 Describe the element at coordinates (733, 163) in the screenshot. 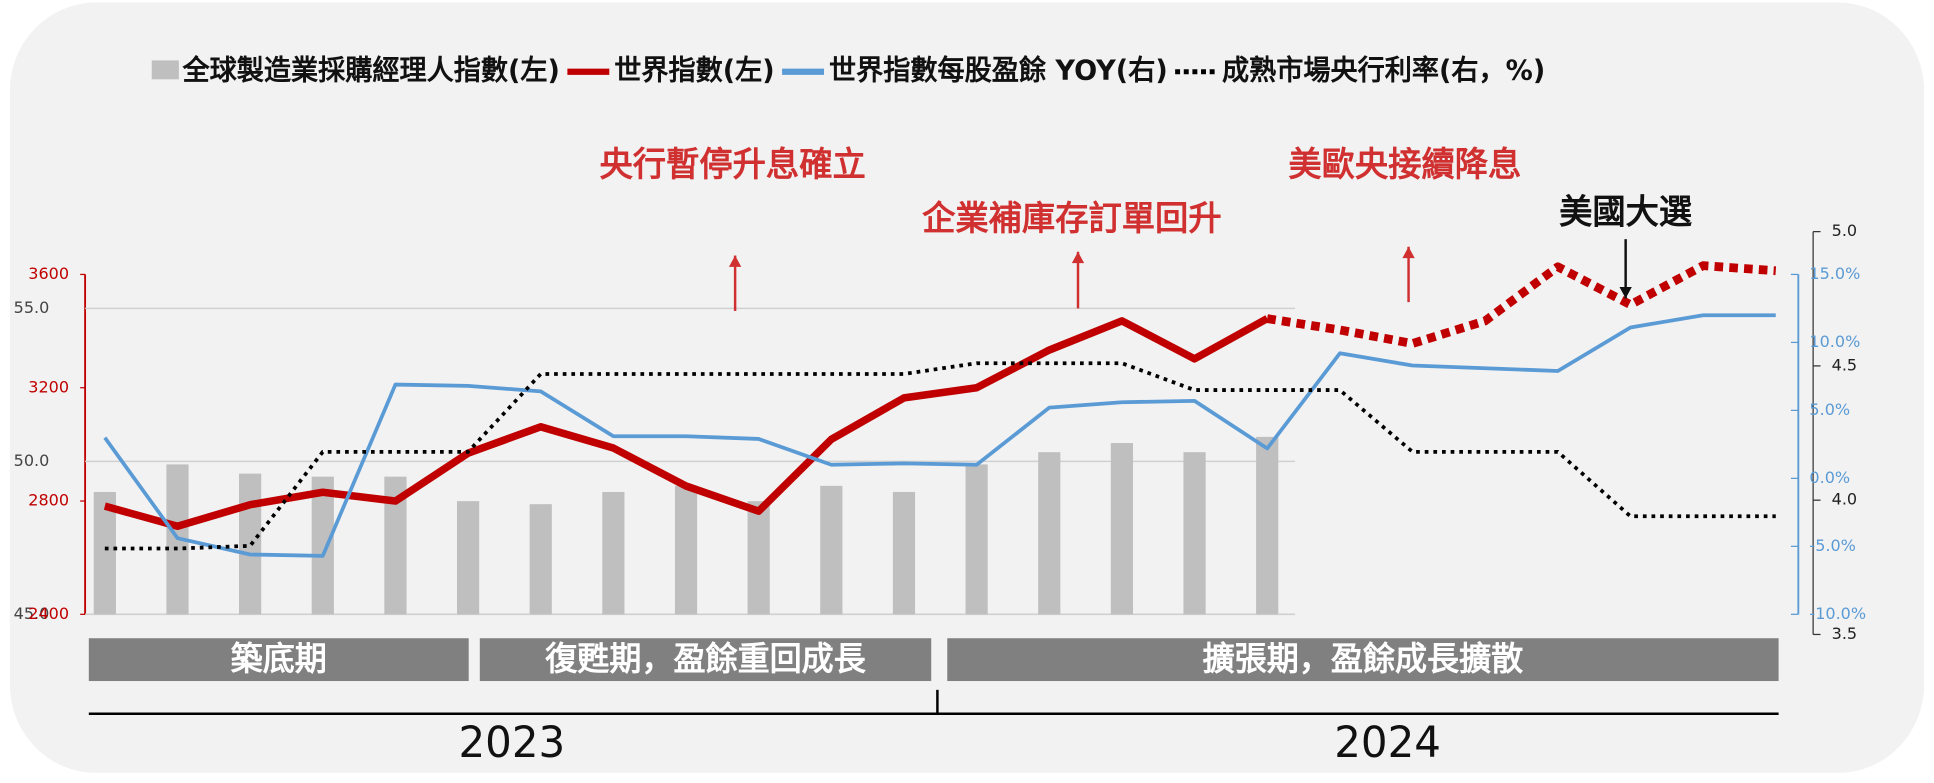

I see `annotation: 央行暫停升息確立` at that location.